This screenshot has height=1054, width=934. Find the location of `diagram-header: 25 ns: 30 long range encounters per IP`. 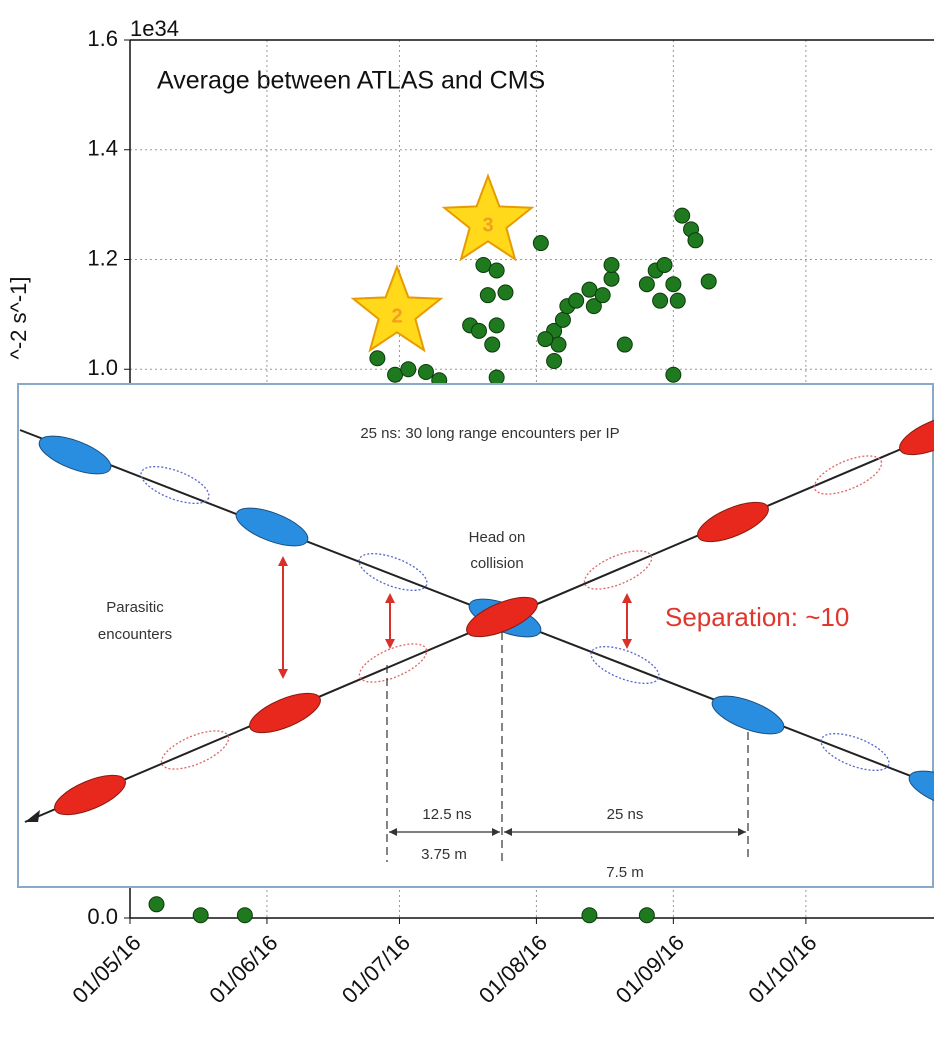

diagram-header: 25 ns: 30 long range encounters per IP is located at coordinates (489, 433).